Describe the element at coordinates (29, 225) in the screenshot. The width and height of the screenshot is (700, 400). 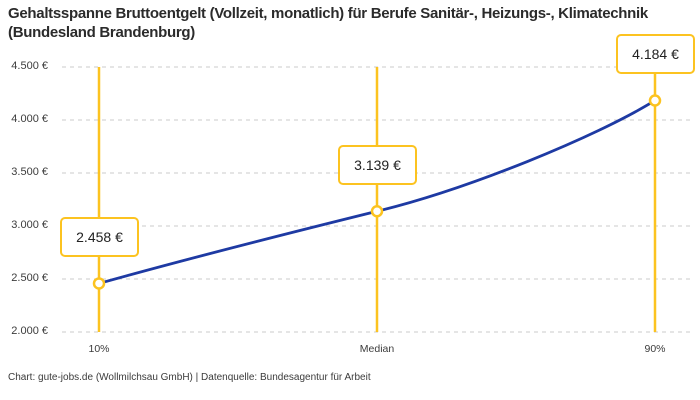
I see `y-axis-tick-label: 3.000 €` at that location.